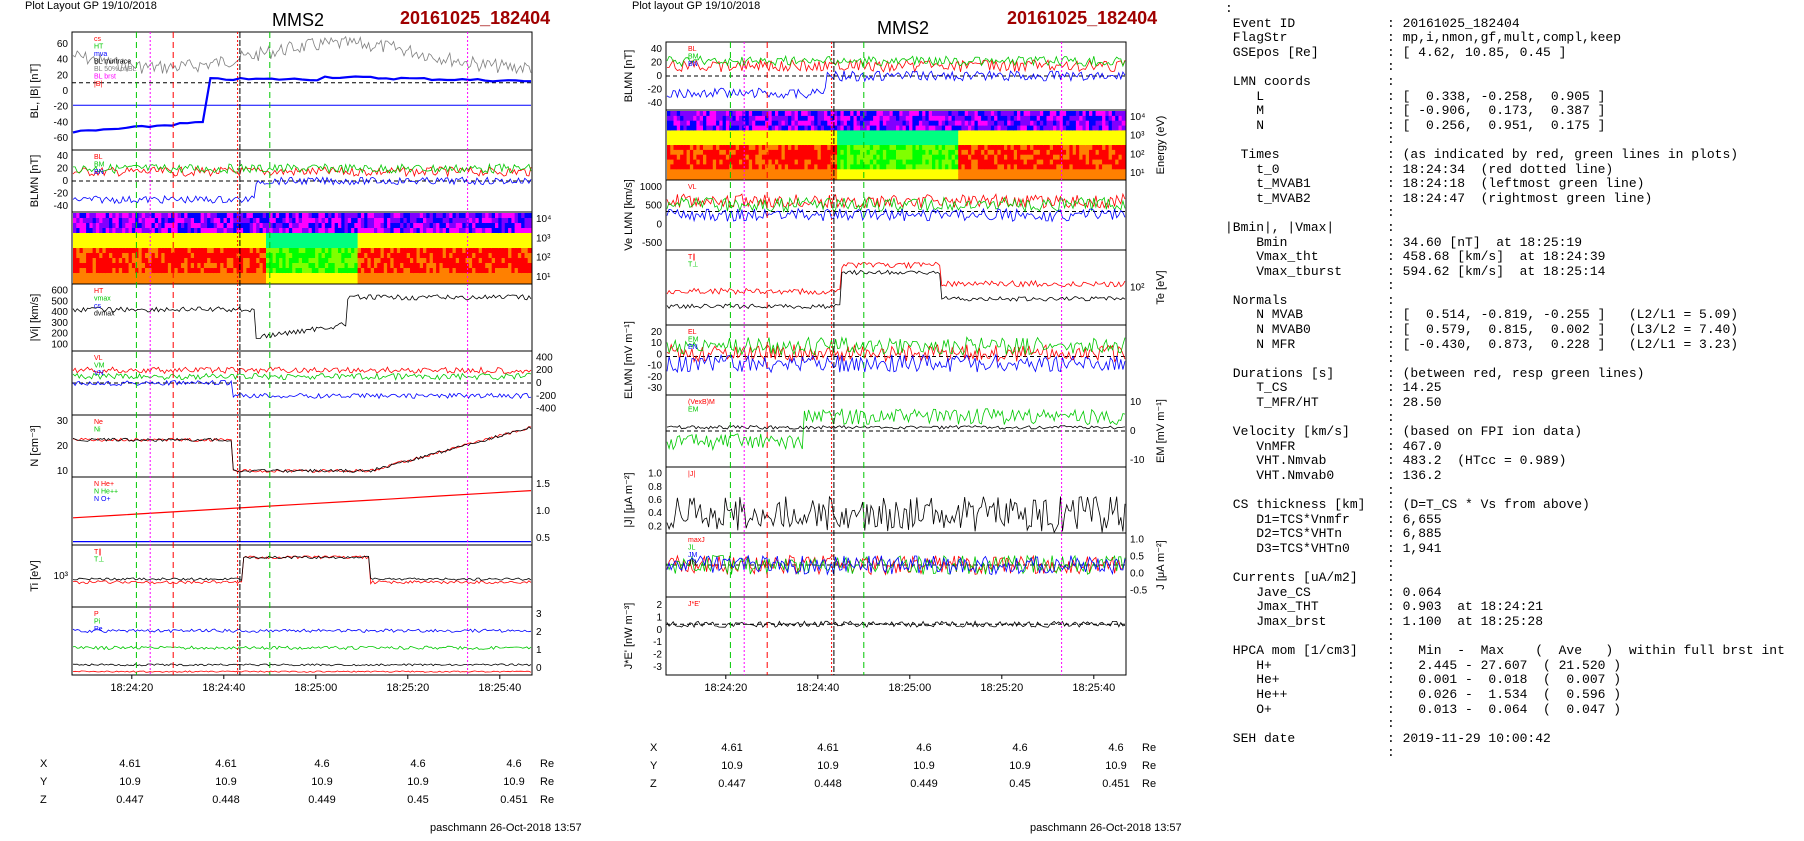 The width and height of the screenshot is (1804, 841). I want to click on coords-value: 4.6, so click(1116, 748).